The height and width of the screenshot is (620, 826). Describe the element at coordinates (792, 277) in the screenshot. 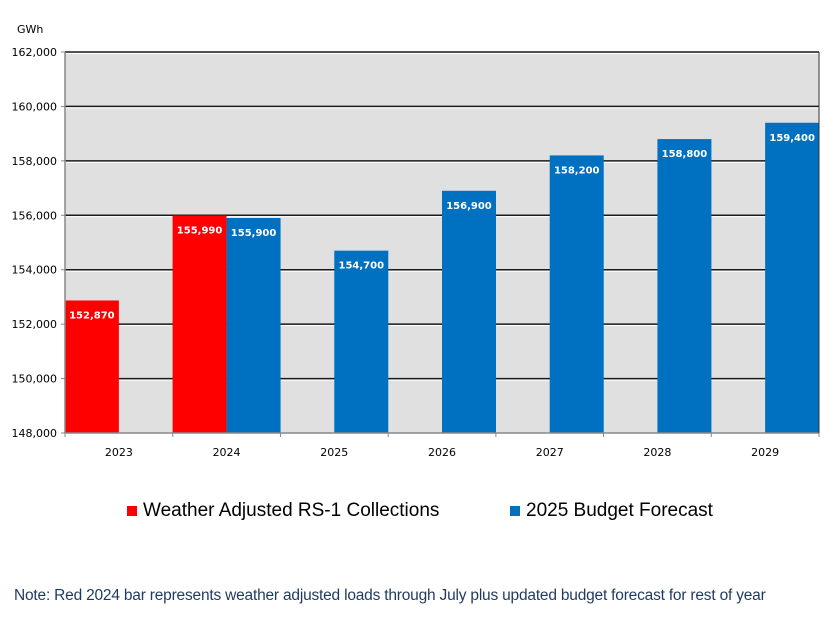

I see `bar-budget-forecast-2029` at that location.